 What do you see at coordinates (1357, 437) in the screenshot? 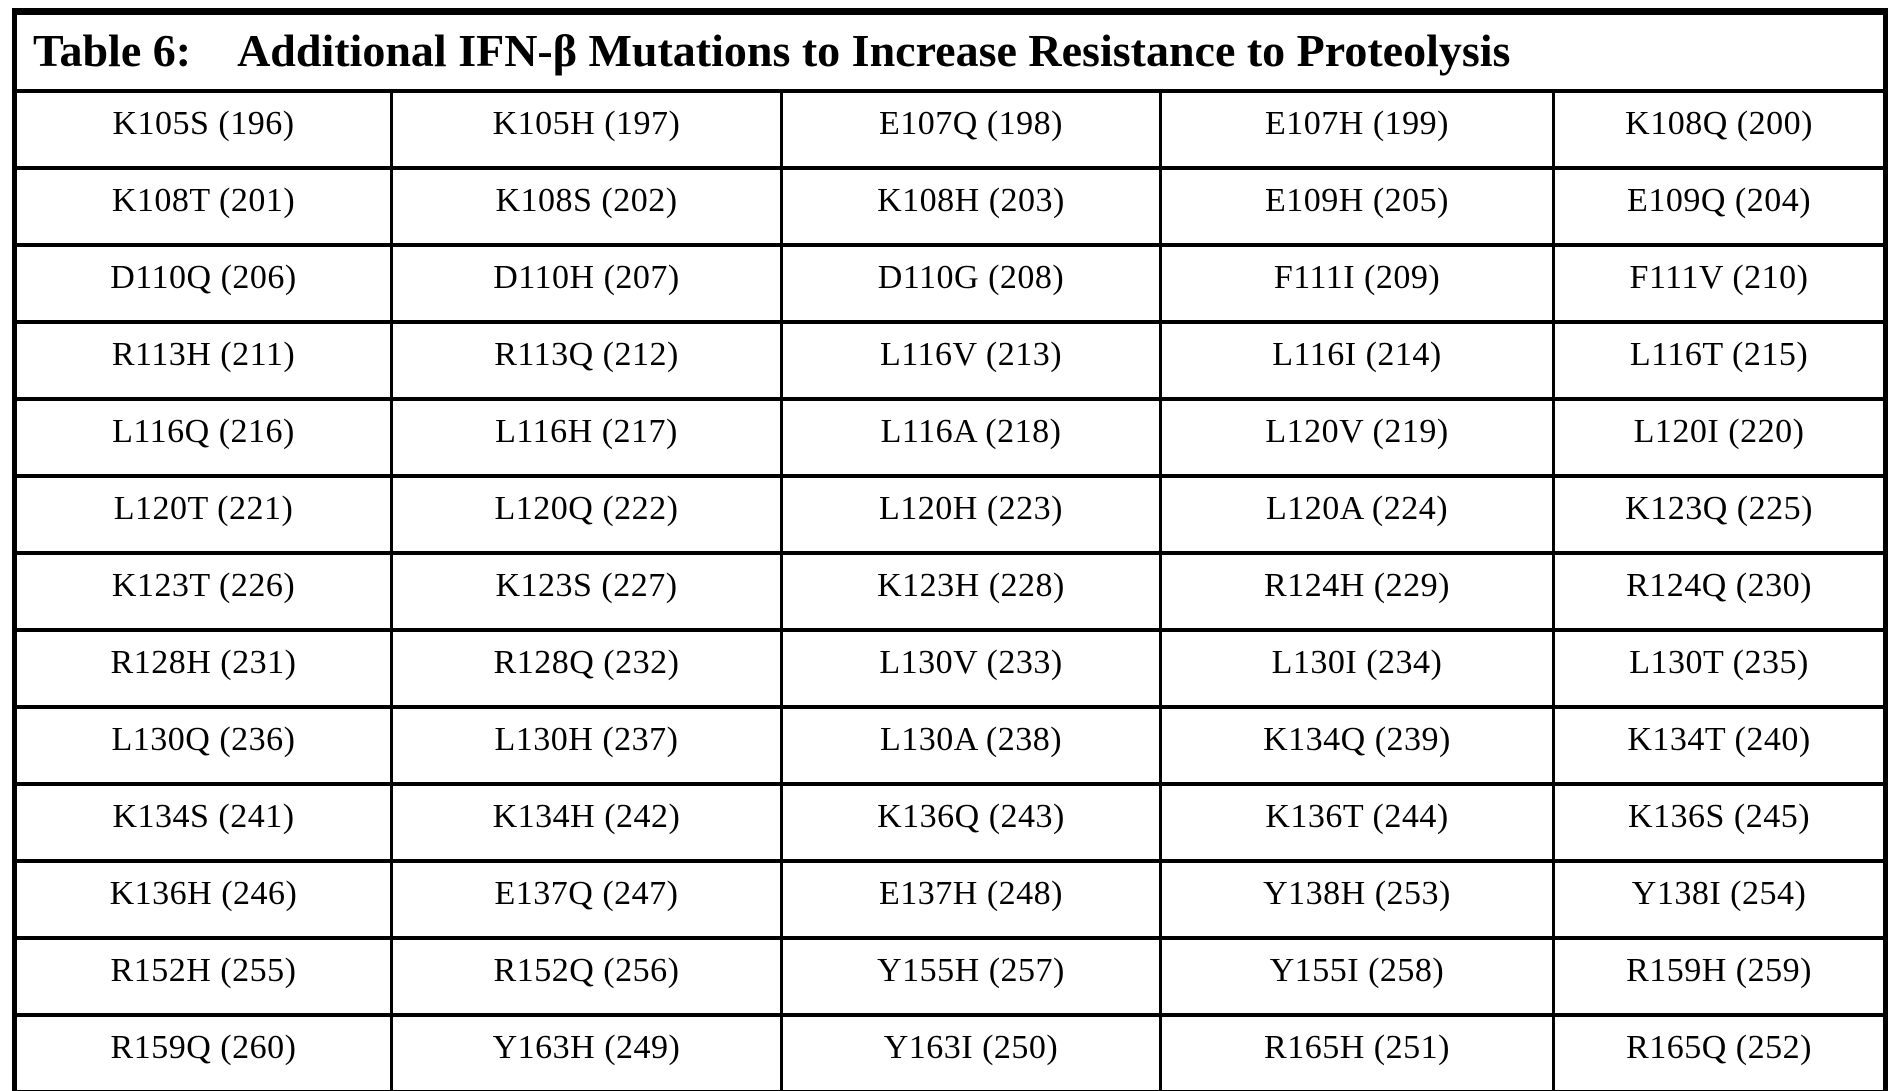
I see `mutation-cell: L120V (219)` at bounding box center [1357, 437].